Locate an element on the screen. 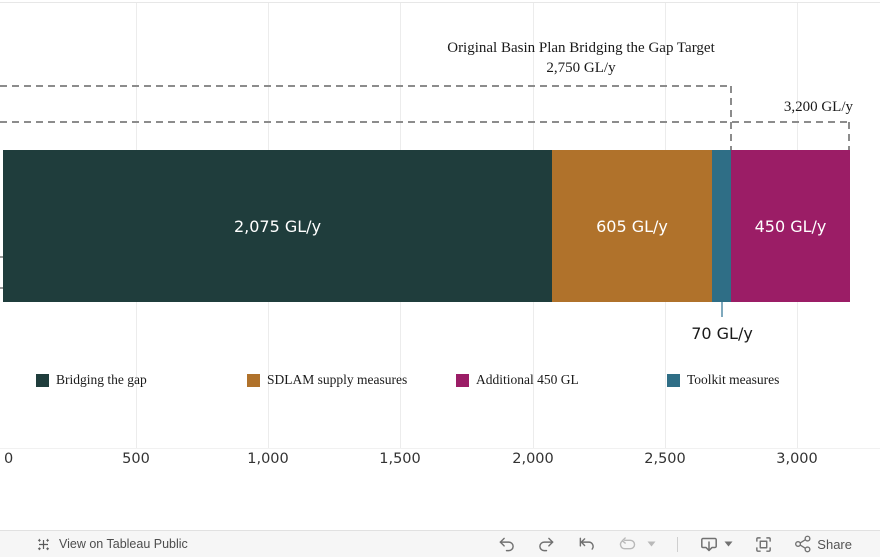 The width and height of the screenshot is (880, 557). x-axis-tick-label: 1,000 is located at coordinates (268, 459).